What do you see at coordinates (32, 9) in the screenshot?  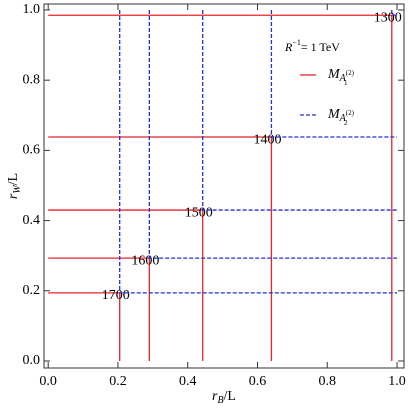 I see `y-tick-label: 1.0` at bounding box center [32, 9].